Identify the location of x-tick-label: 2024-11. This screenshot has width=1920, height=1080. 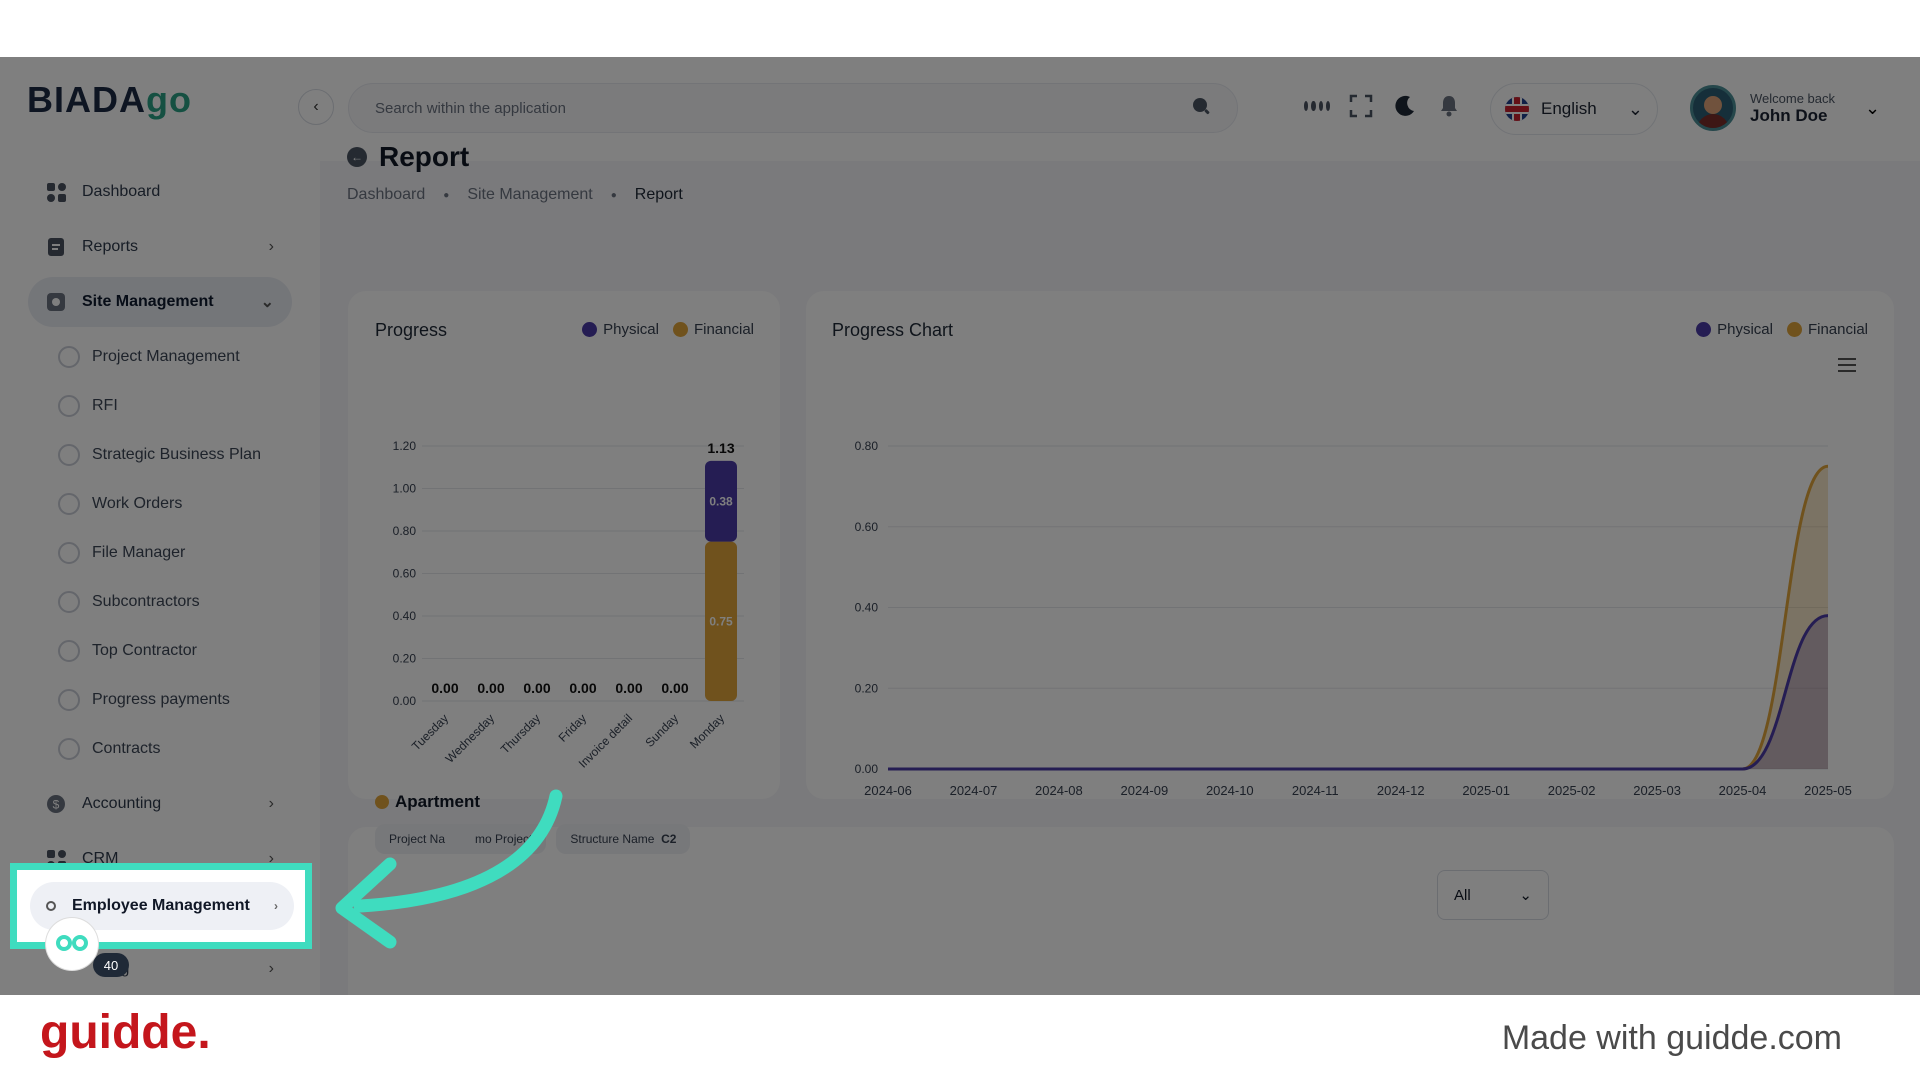
(1315, 790).